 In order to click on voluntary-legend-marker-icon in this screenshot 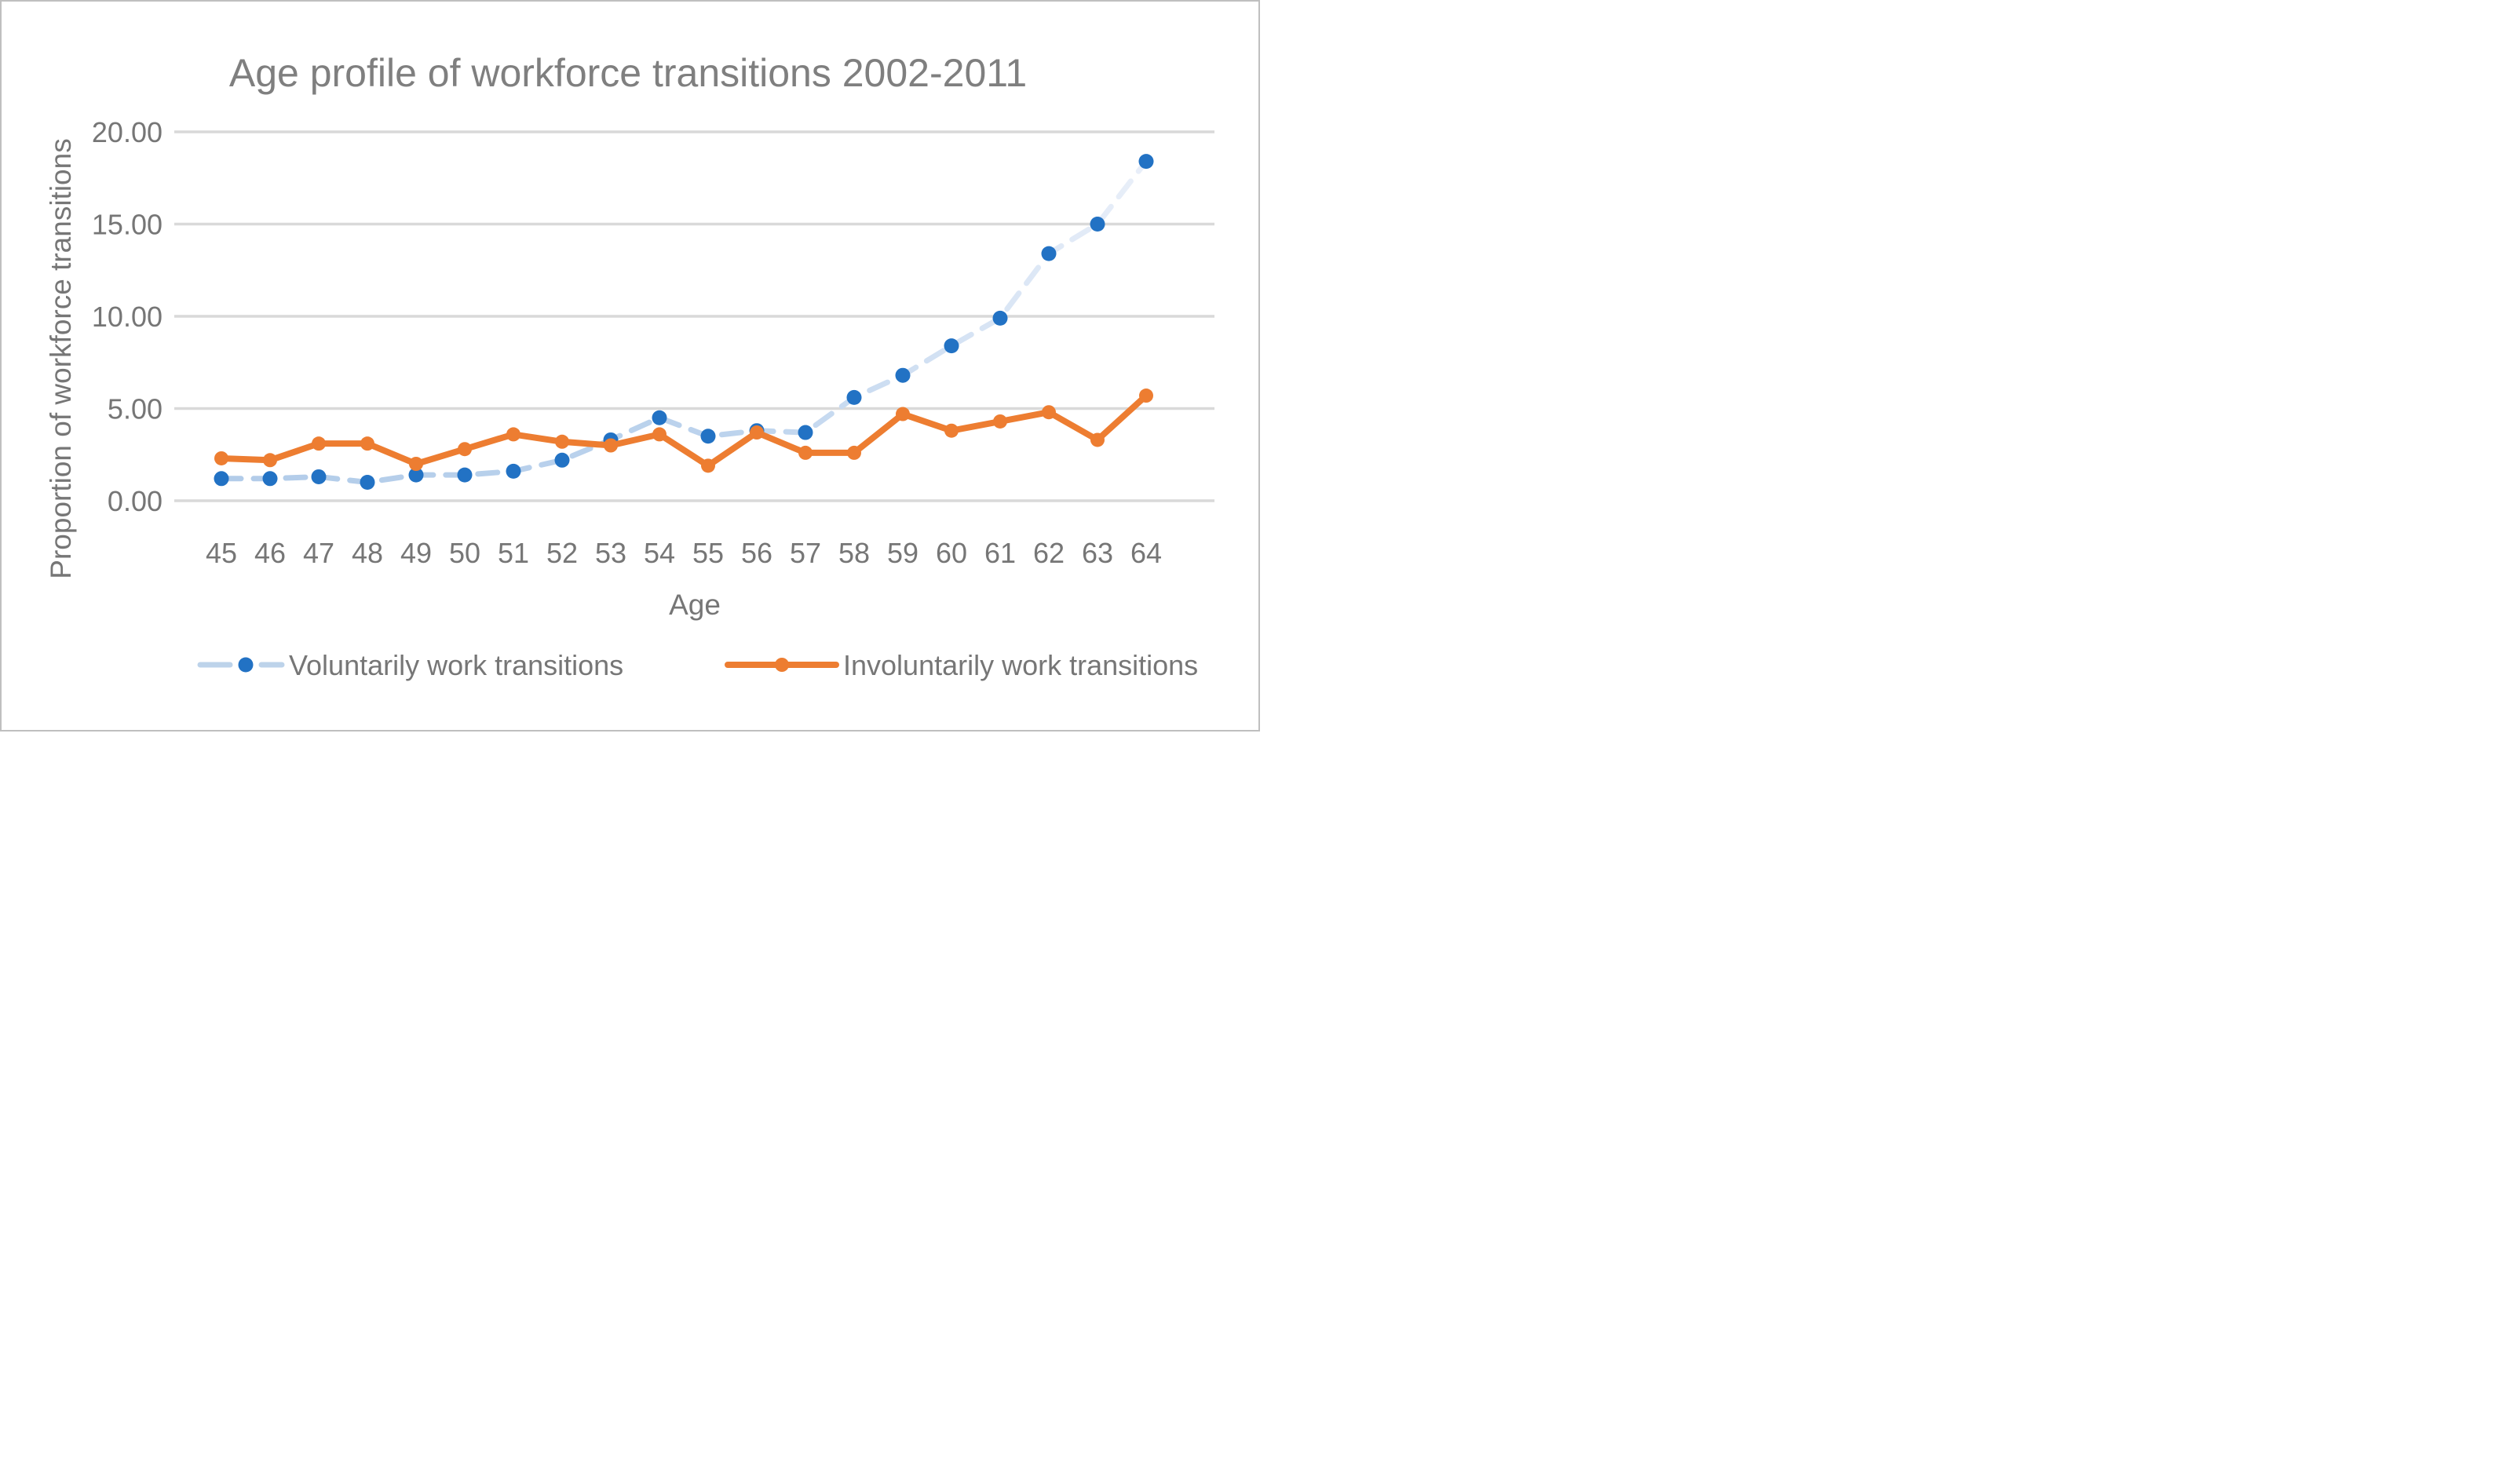, I will do `click(246, 665)`.